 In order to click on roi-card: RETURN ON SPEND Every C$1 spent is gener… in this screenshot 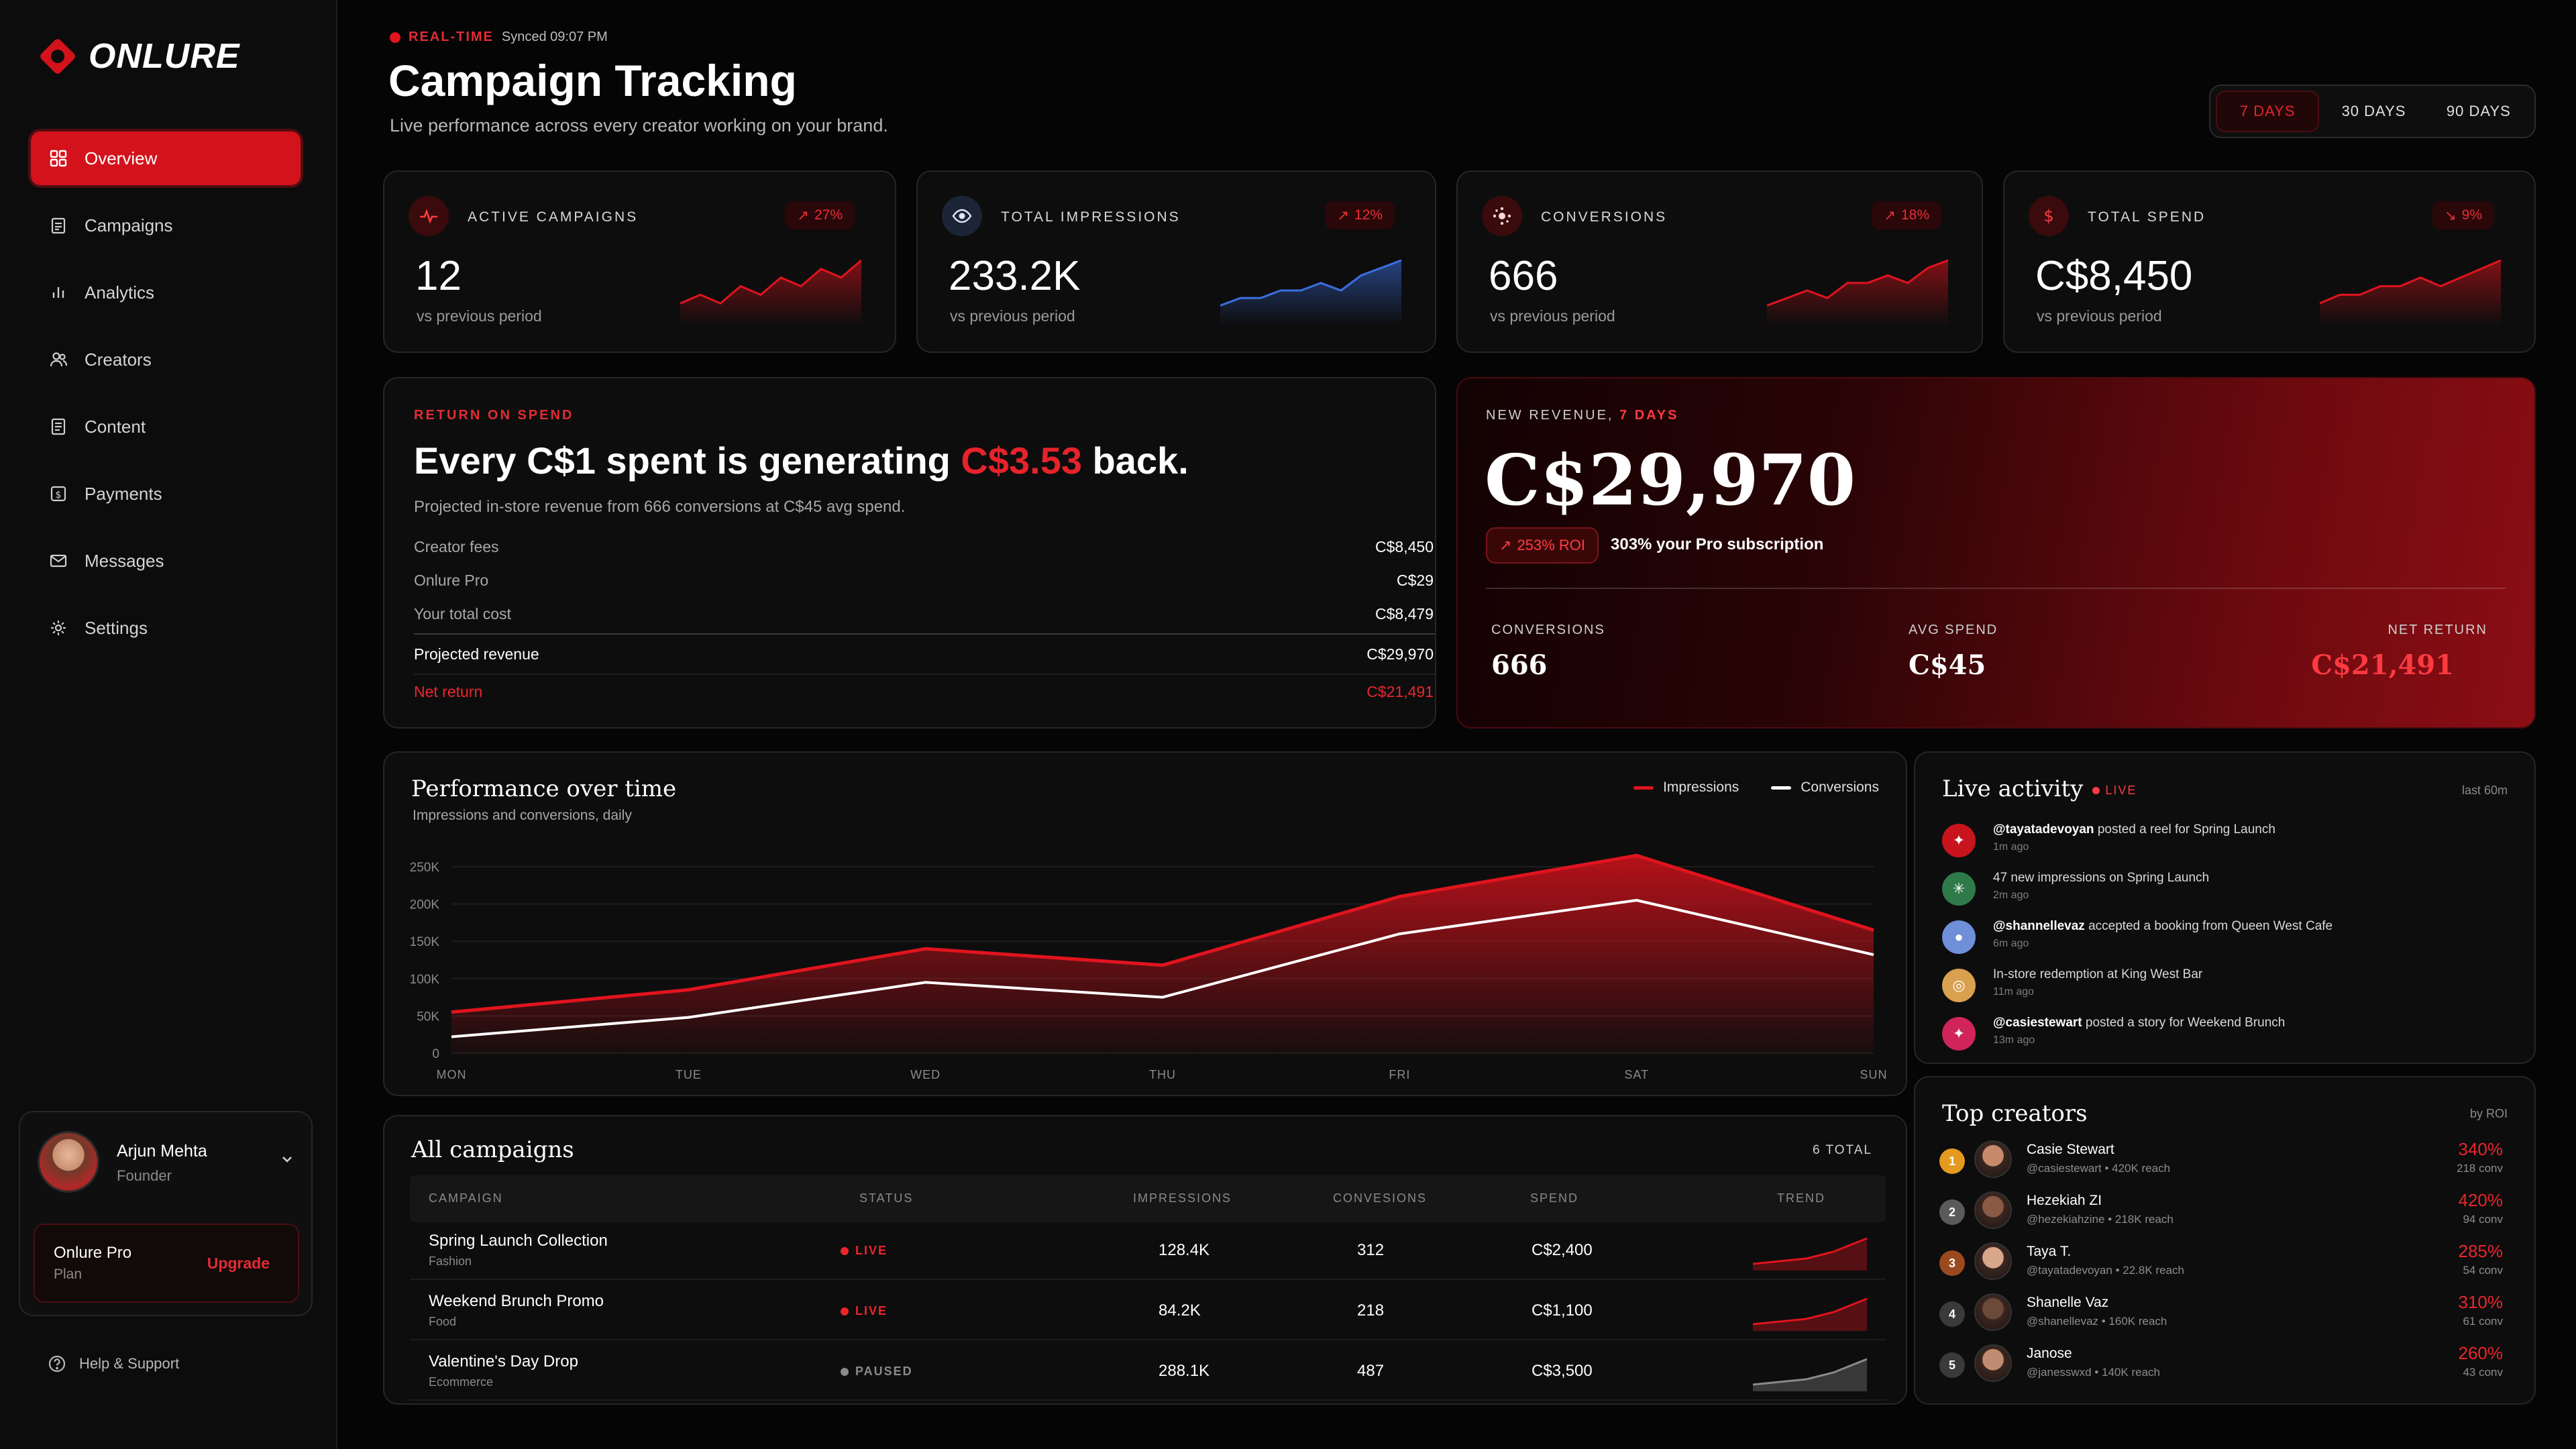, I will do `click(909, 553)`.